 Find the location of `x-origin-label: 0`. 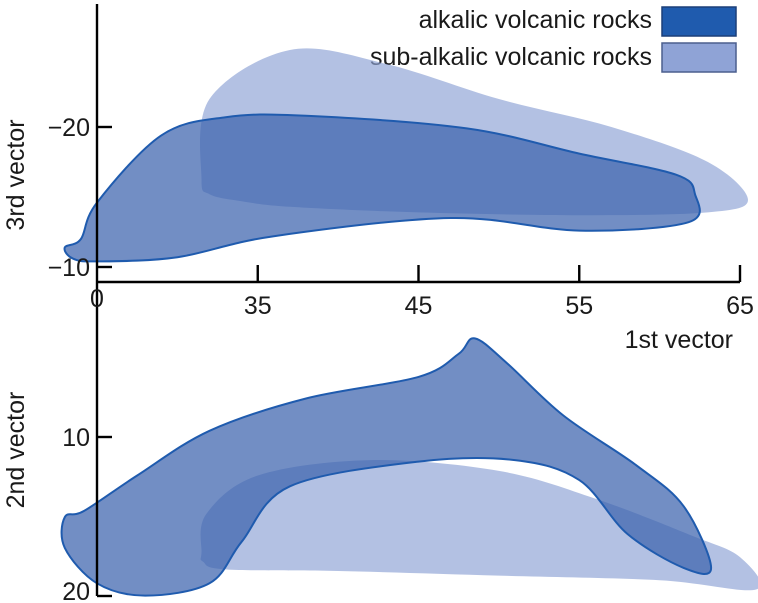

x-origin-label: 0 is located at coordinates (97, 299).